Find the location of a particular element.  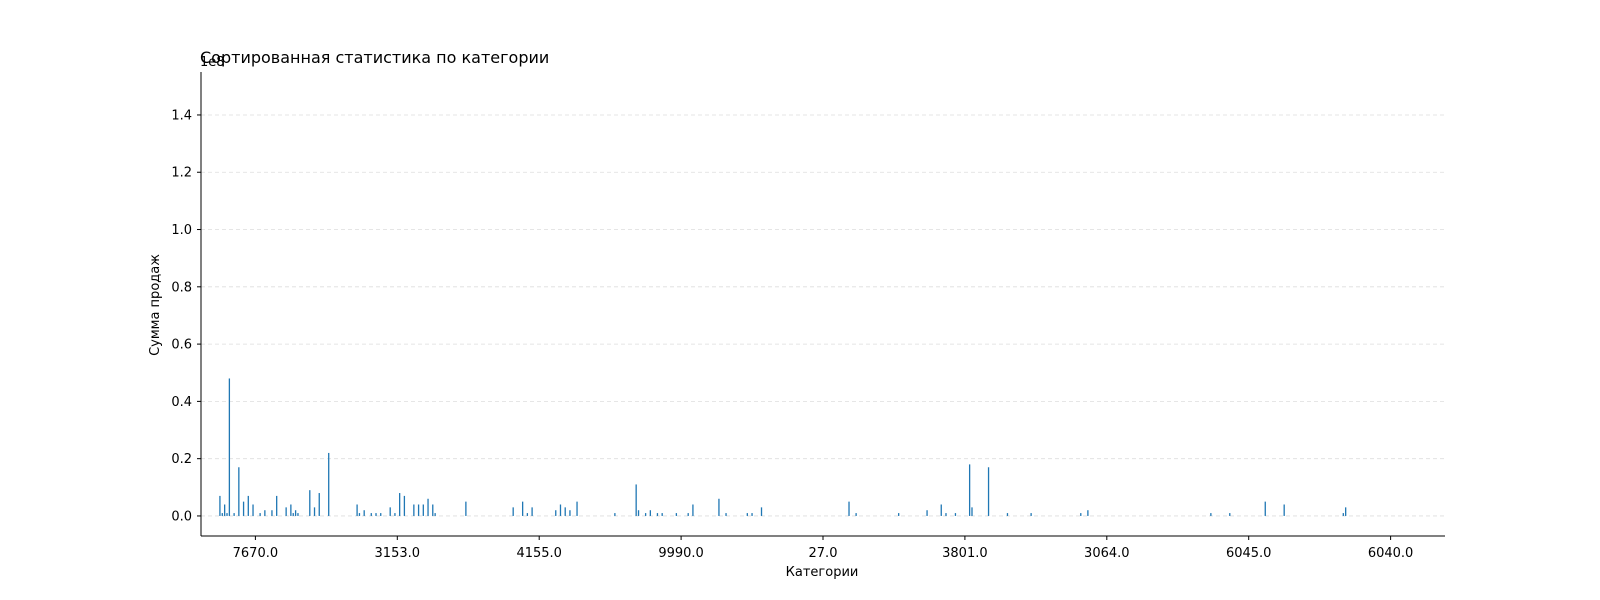

x-tick-label: 6045.0 is located at coordinates (1249, 553).